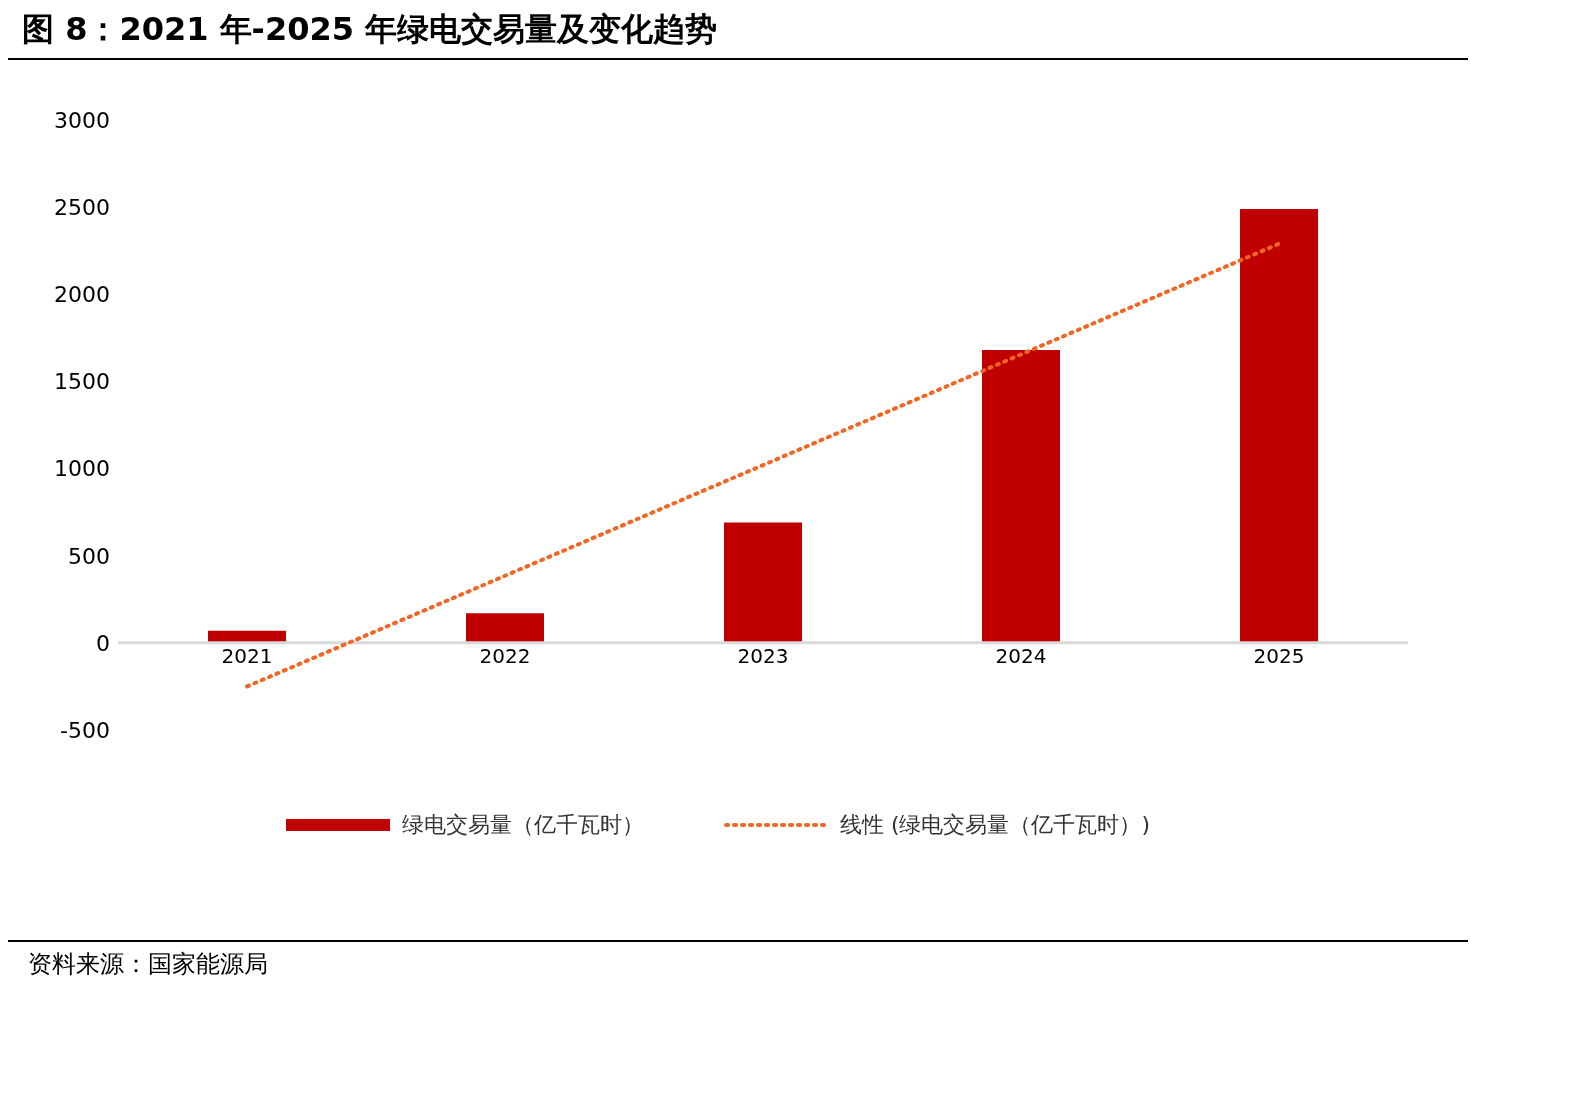  What do you see at coordinates (82, 469) in the screenshot?
I see `y-tick-label: 1000` at bounding box center [82, 469].